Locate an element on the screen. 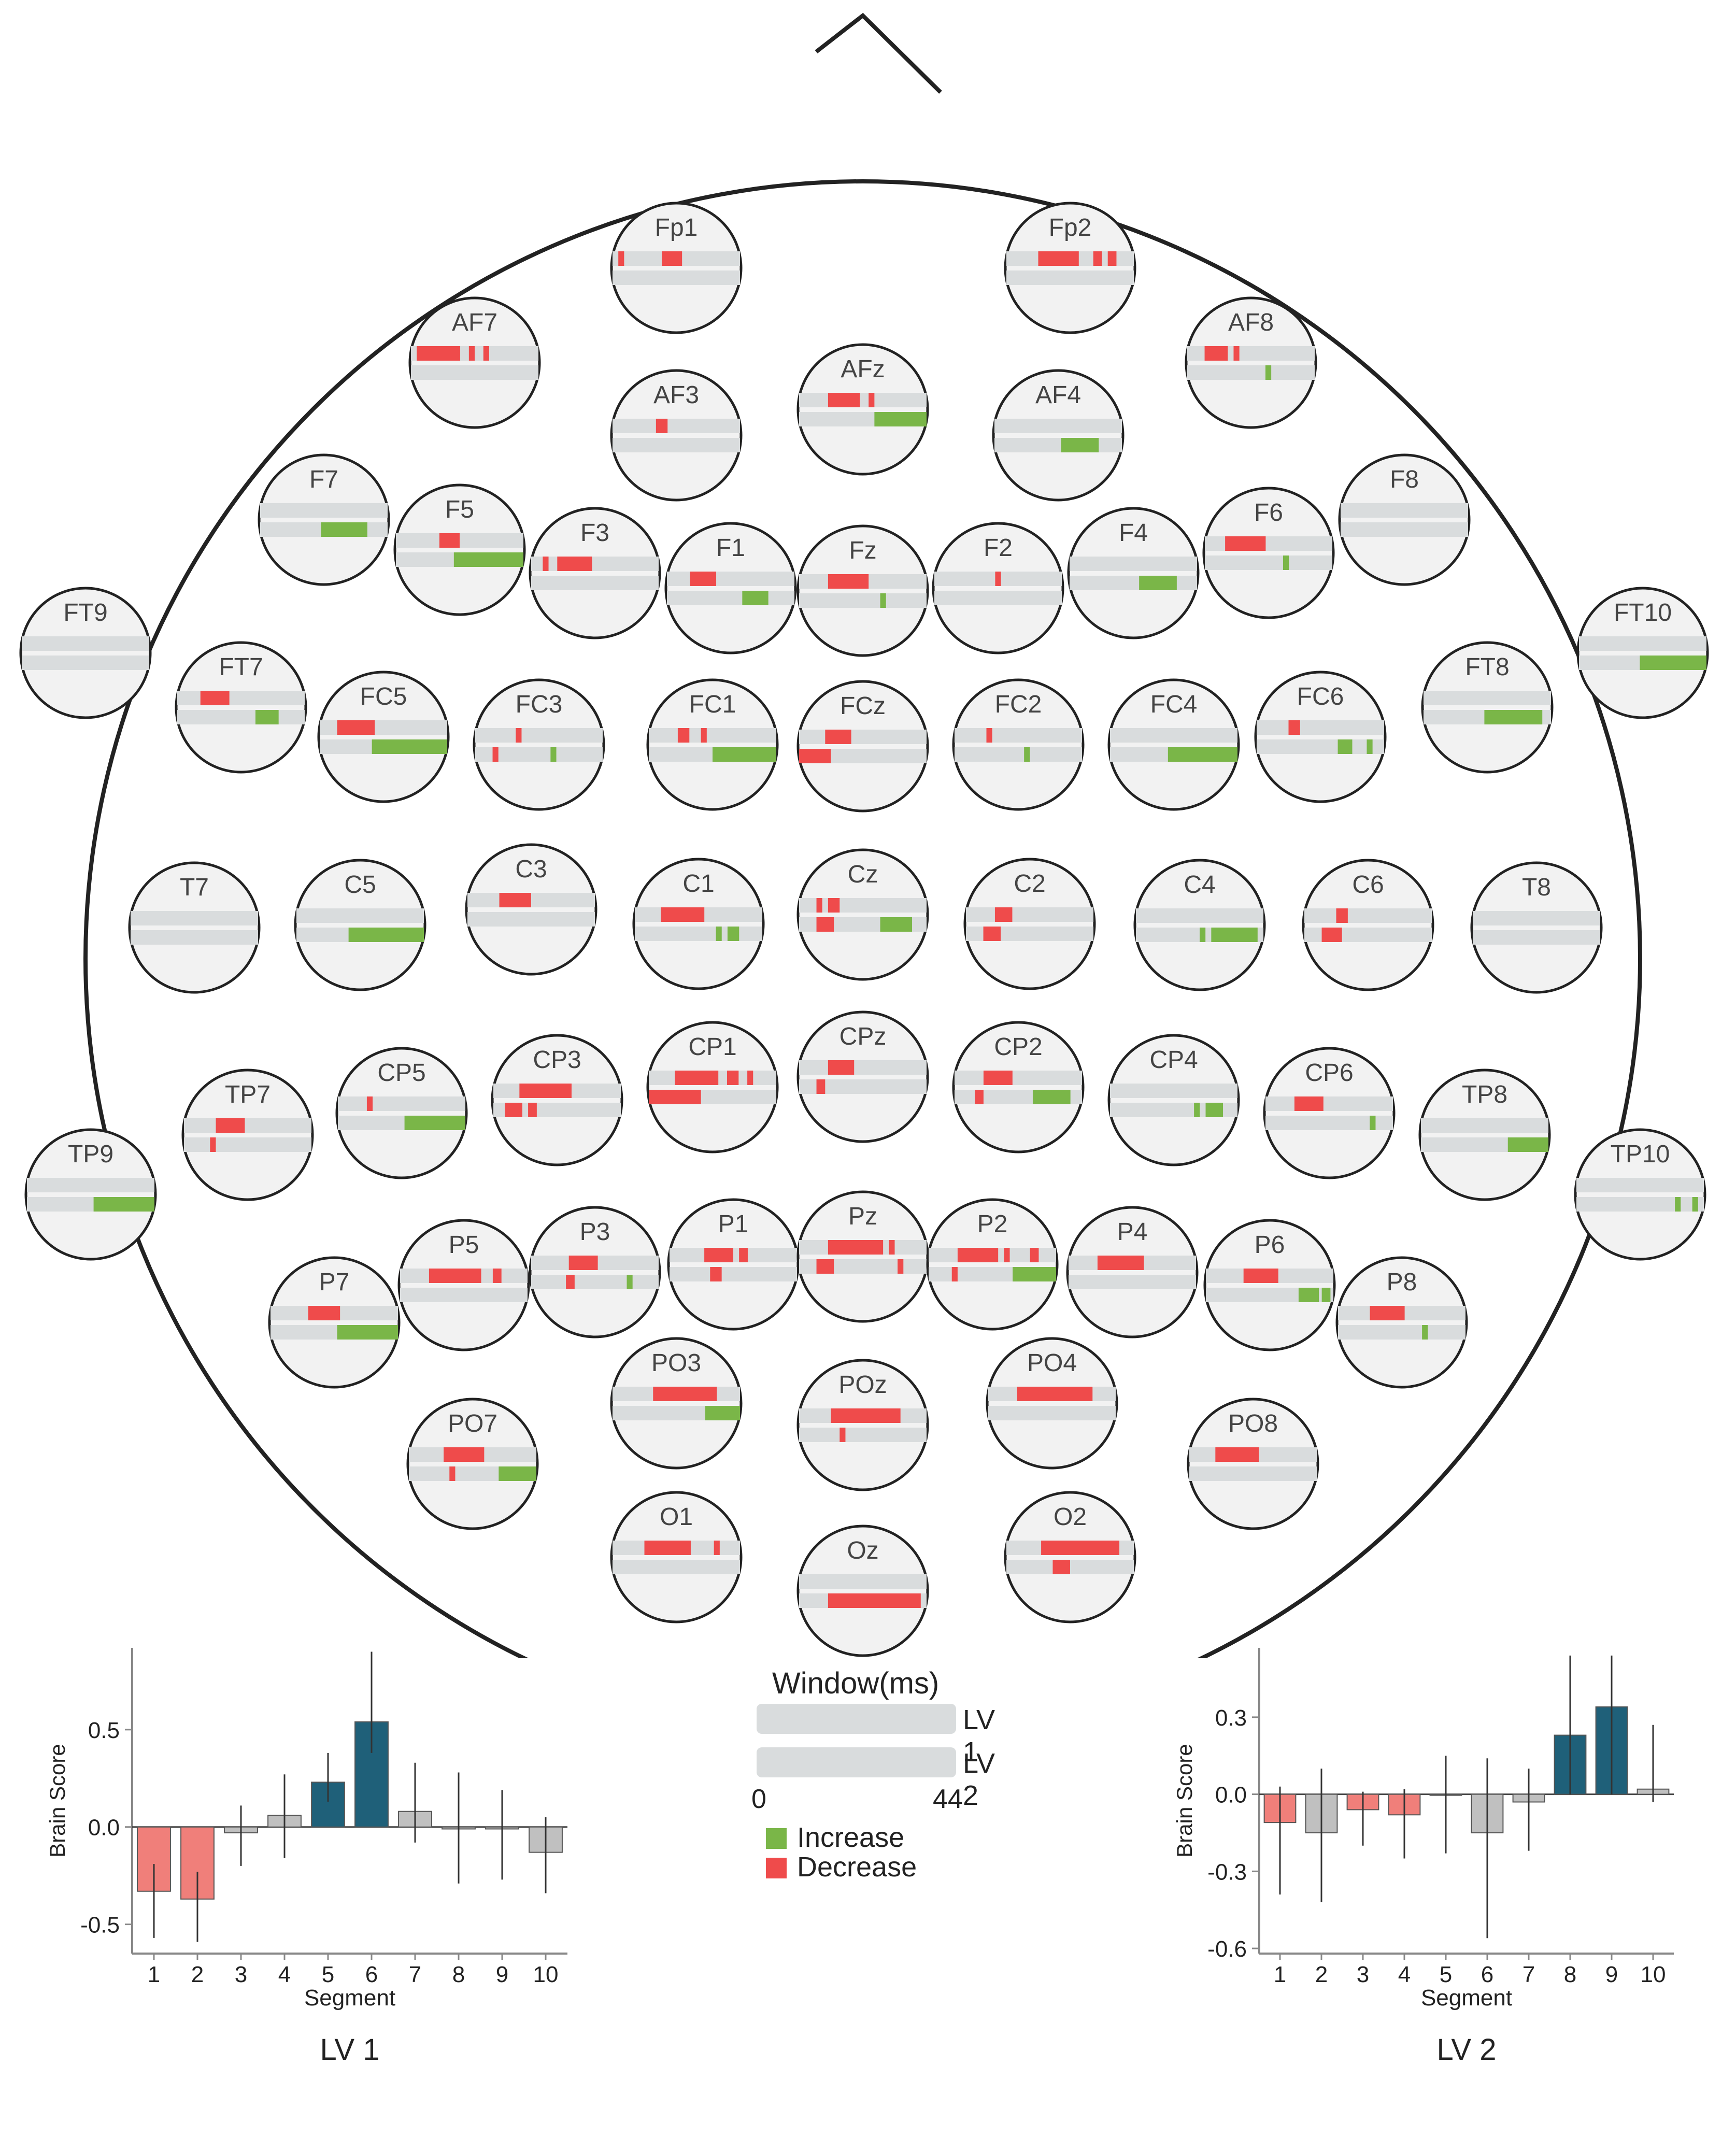  electrode-label: AF7 is located at coordinates (474, 322).